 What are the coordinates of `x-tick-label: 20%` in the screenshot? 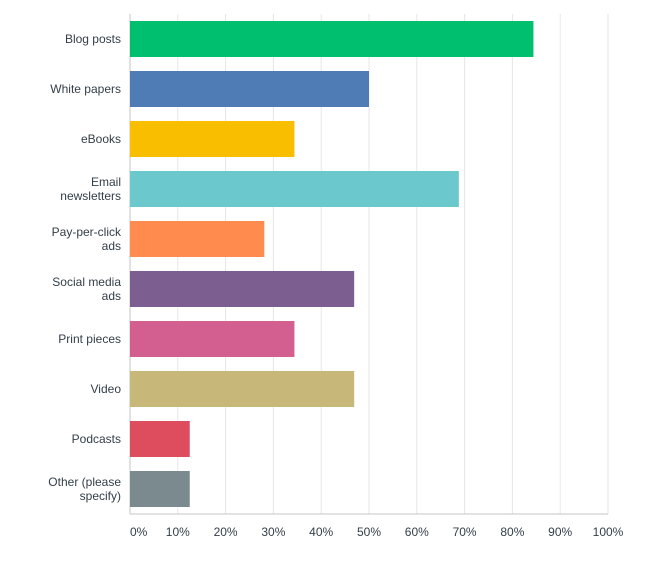 It's located at (226, 532).